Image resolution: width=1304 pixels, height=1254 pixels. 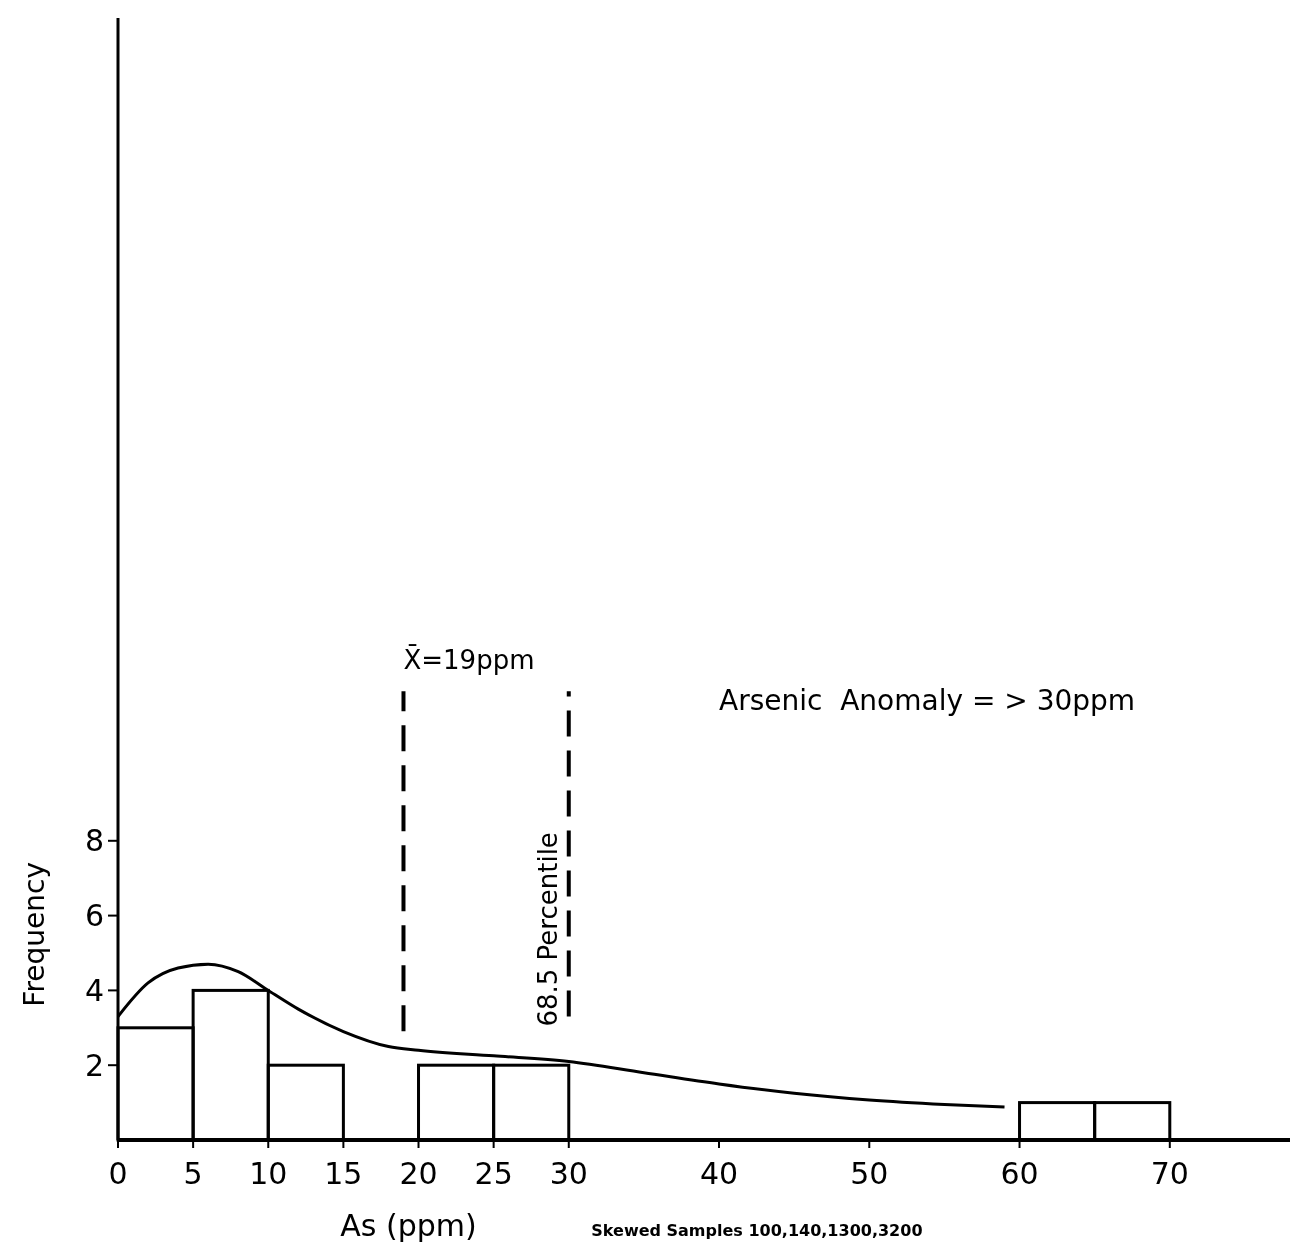 I want to click on ref-line-label: X̄=19ppm, so click(x=469, y=660).